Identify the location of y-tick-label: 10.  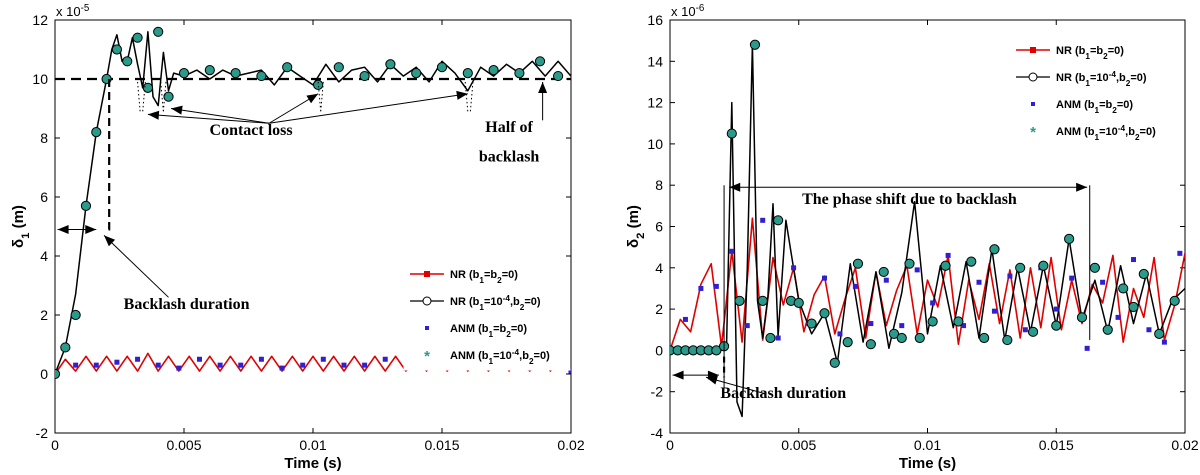
(40, 79).